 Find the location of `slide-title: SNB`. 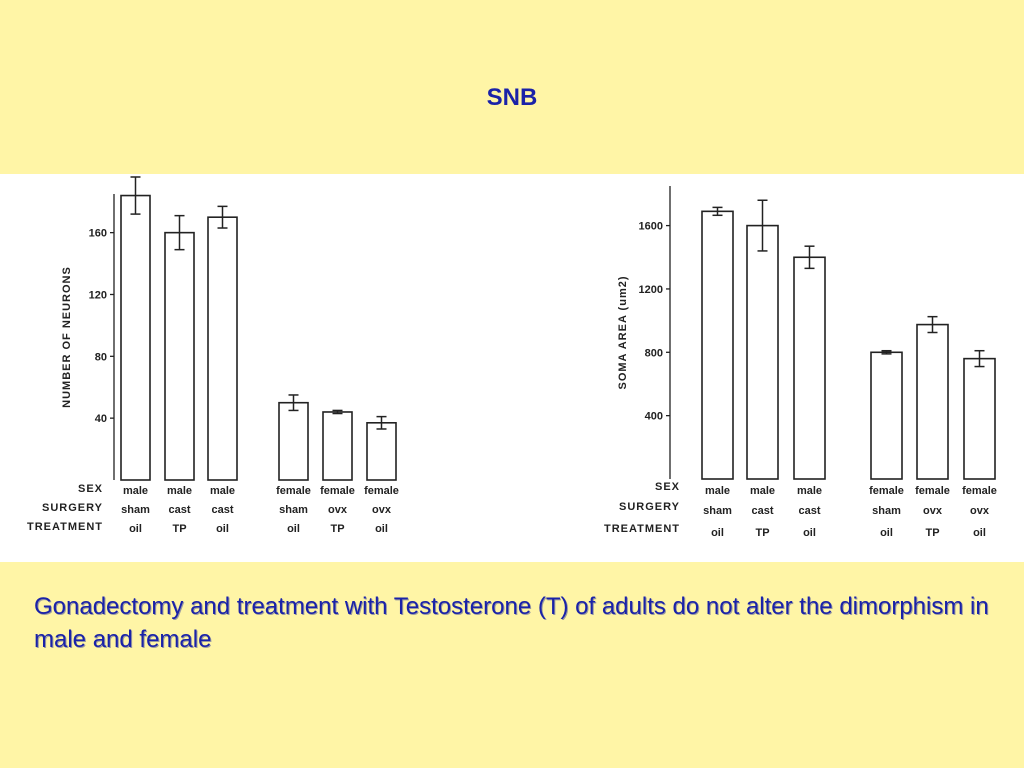

slide-title: SNB is located at coordinates (512, 97).